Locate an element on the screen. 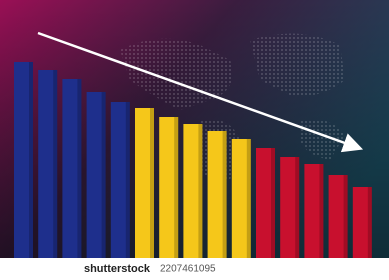 The image size is (389, 280). watermark-strip is located at coordinates (194, 269).